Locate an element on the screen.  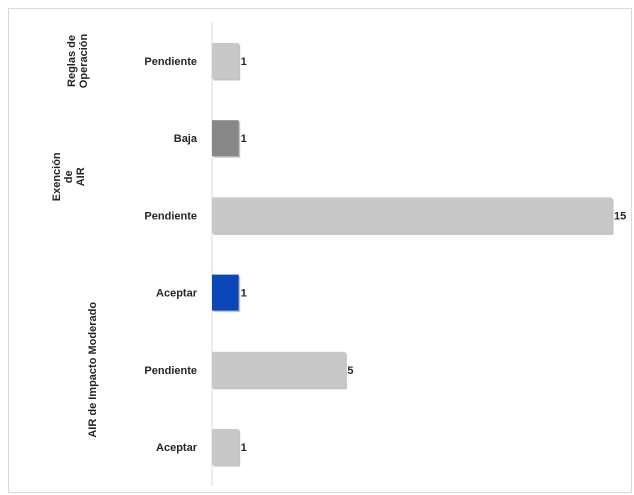
group-label-line: Exención is located at coordinates (57, 176).